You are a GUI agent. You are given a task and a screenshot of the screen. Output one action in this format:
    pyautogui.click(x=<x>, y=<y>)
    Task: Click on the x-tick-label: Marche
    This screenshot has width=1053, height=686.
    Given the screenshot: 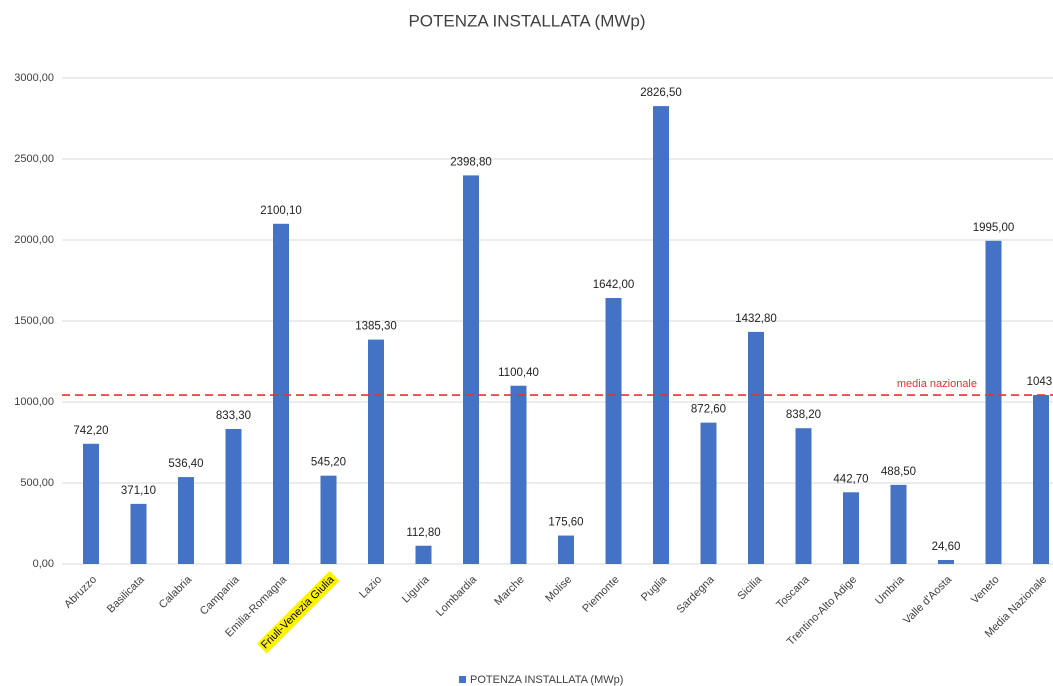 What is the action you would take?
    pyautogui.click(x=509, y=591)
    